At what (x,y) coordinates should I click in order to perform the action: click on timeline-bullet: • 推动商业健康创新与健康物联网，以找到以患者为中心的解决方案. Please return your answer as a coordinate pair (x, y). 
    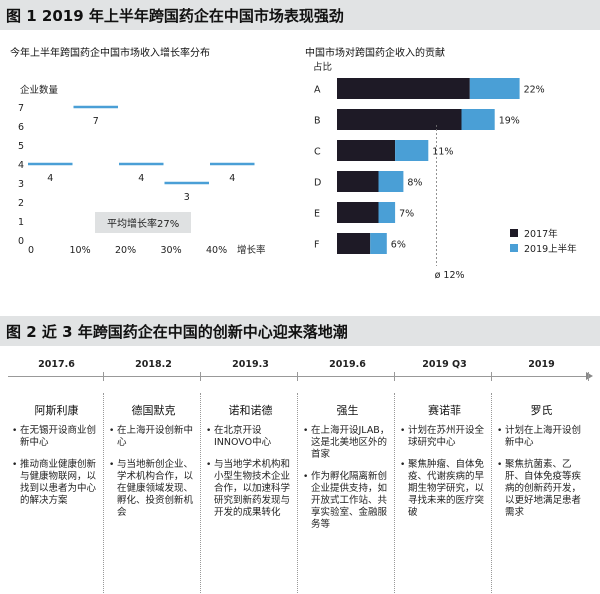
    Looking at the image, I should click on (57, 483).